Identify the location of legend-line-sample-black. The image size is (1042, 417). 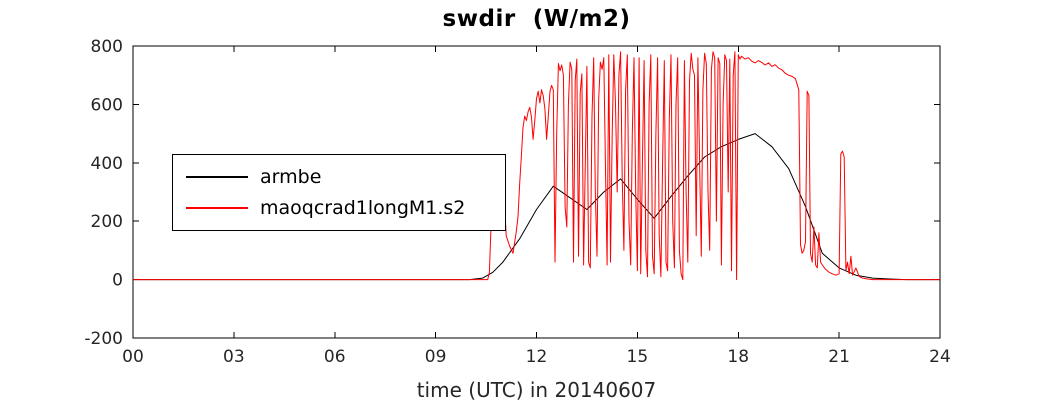
(217, 177).